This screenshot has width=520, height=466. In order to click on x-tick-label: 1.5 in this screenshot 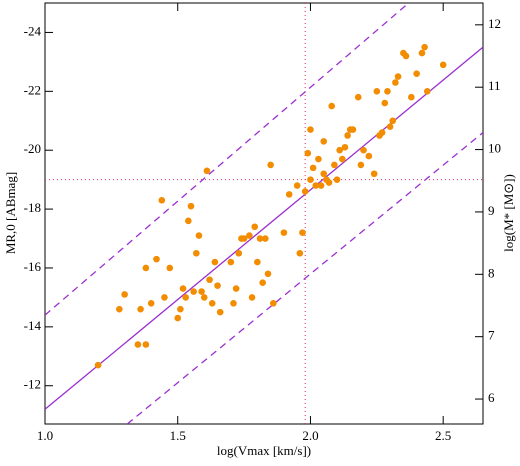, I will do `click(178, 435)`.